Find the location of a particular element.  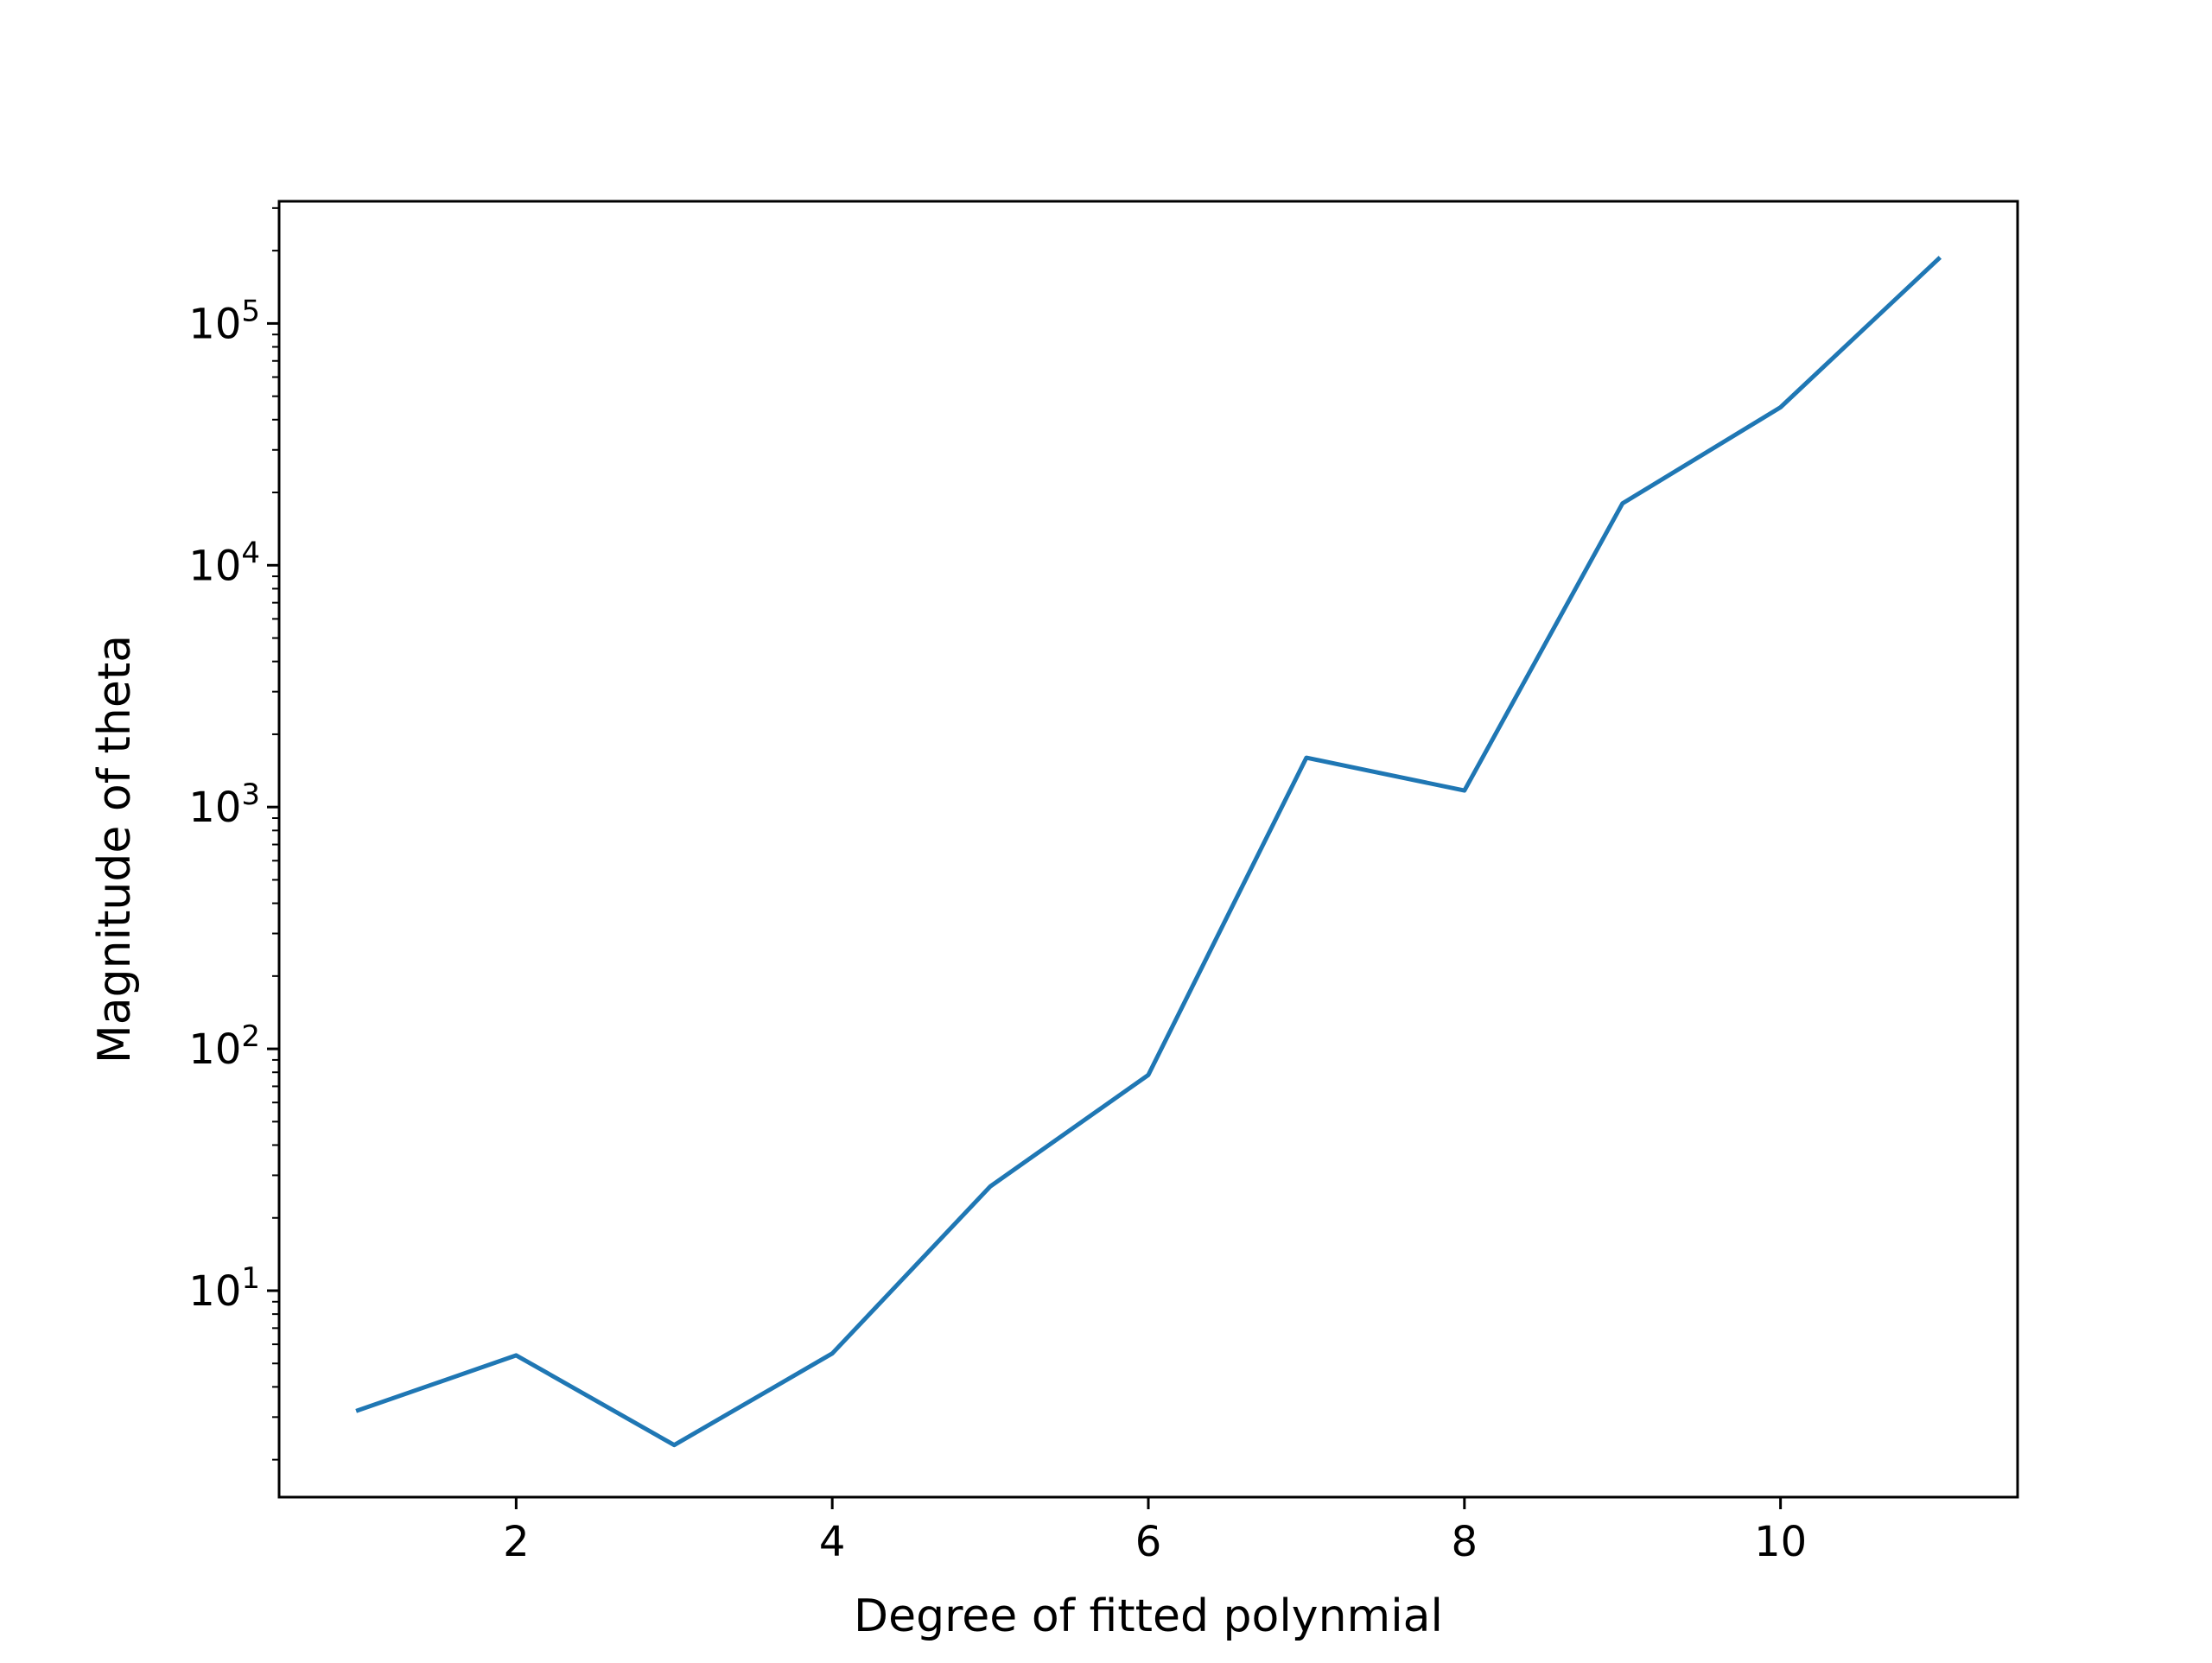

y-tick-label: 10¹ is located at coordinates (224, 1289).